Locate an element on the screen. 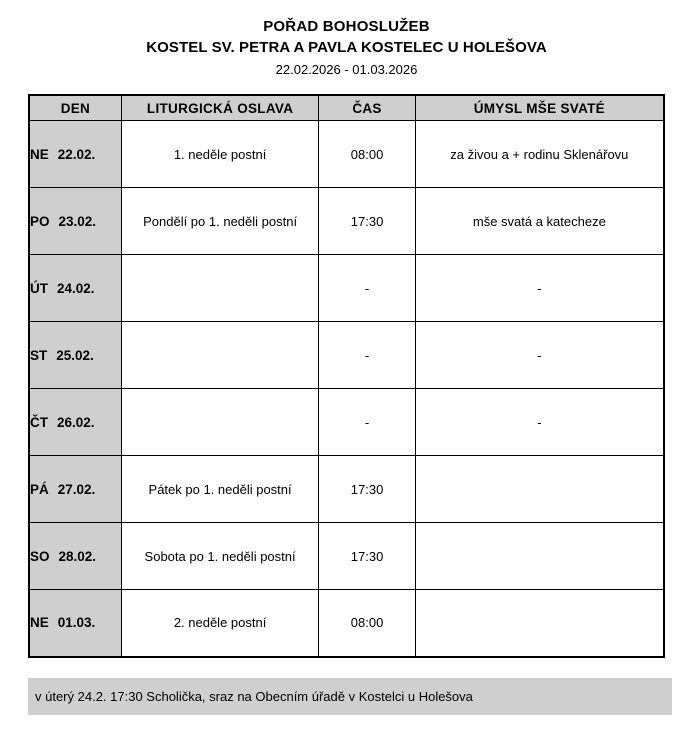 The image size is (693, 743). day-date: 26.02. is located at coordinates (76, 422).